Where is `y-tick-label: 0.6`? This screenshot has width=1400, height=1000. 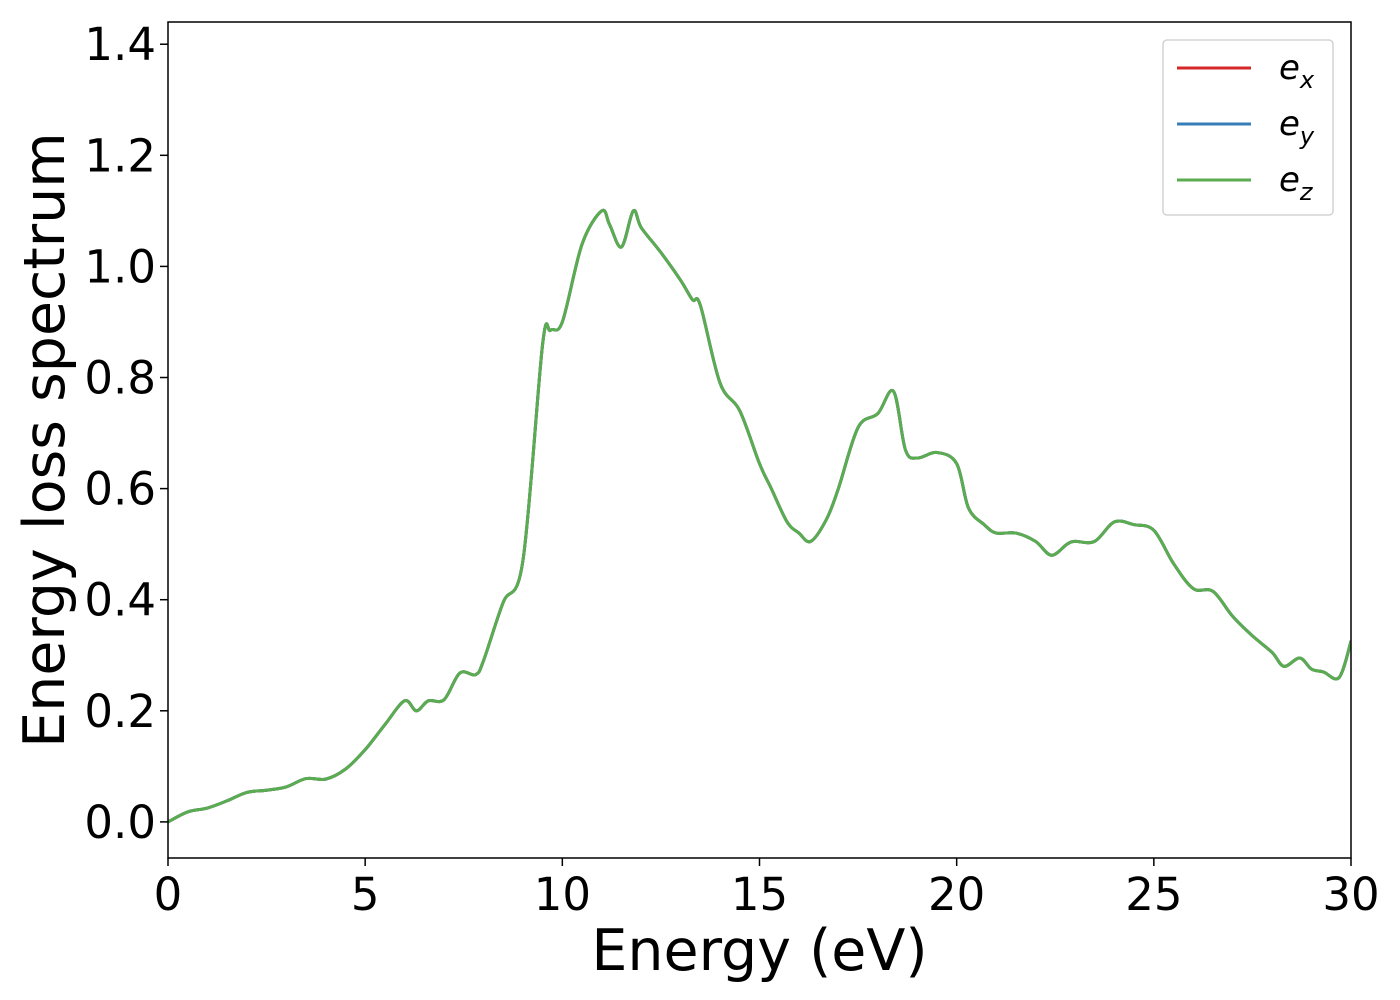 y-tick-label: 0.6 is located at coordinates (120, 489).